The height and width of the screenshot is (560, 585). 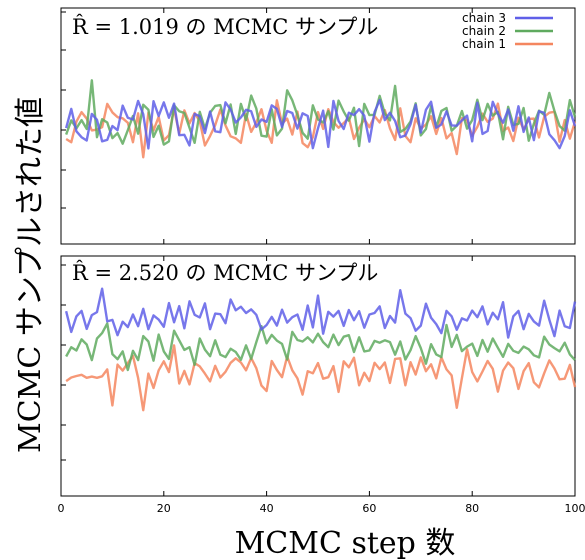 What do you see at coordinates (484, 31) in the screenshot?
I see `legend-label-chain-2: chain 2` at bounding box center [484, 31].